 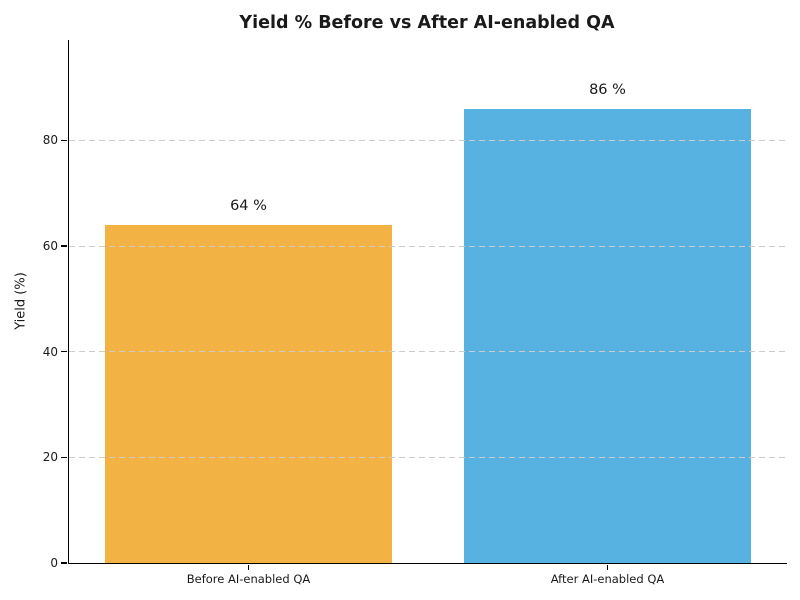 What do you see at coordinates (607, 579) in the screenshot?
I see `x-tick-label: After AI-enabled QA` at bounding box center [607, 579].